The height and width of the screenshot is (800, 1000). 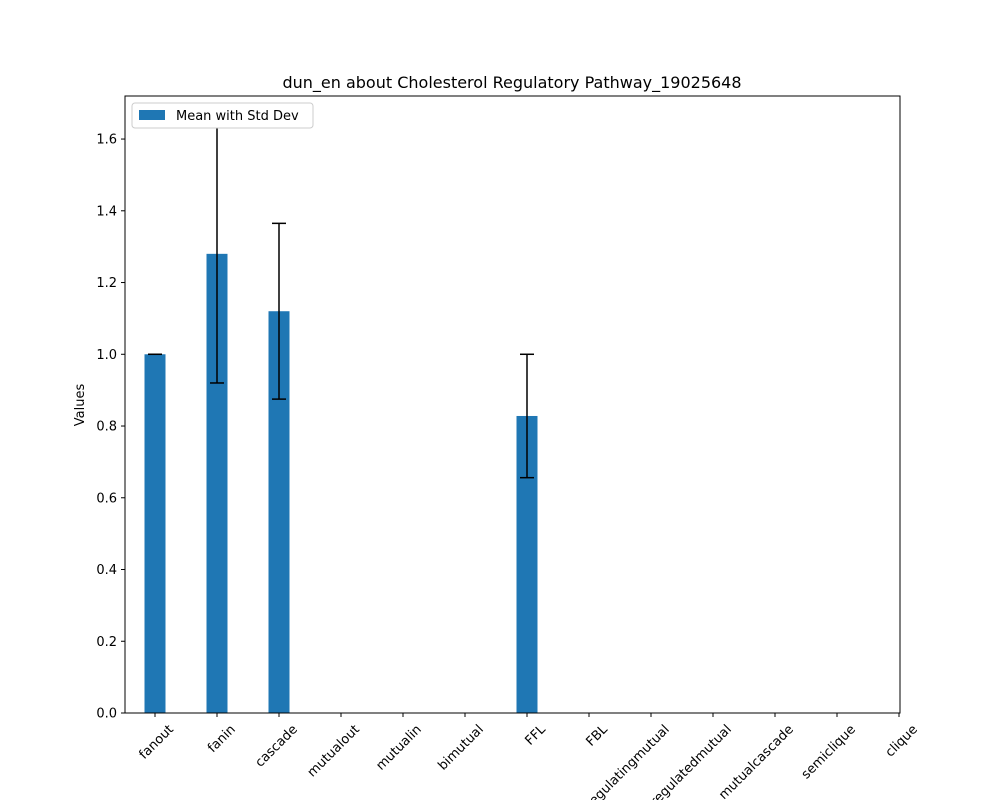 I want to click on legend-frame, so click(x=222, y=115).